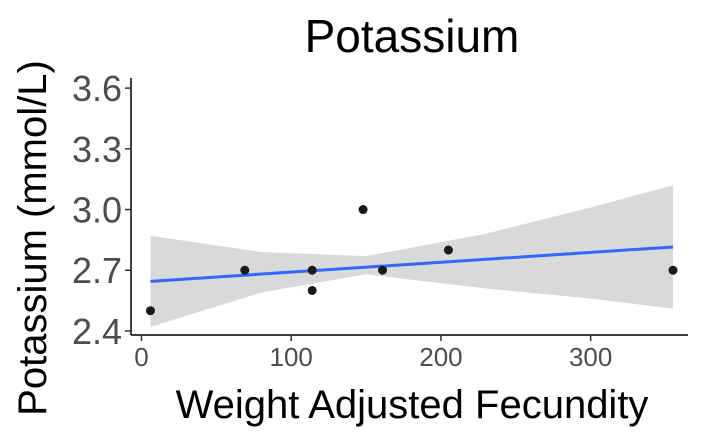 This screenshot has width=709, height=438. What do you see at coordinates (590, 357) in the screenshot?
I see `x-tick-label: 300` at bounding box center [590, 357].